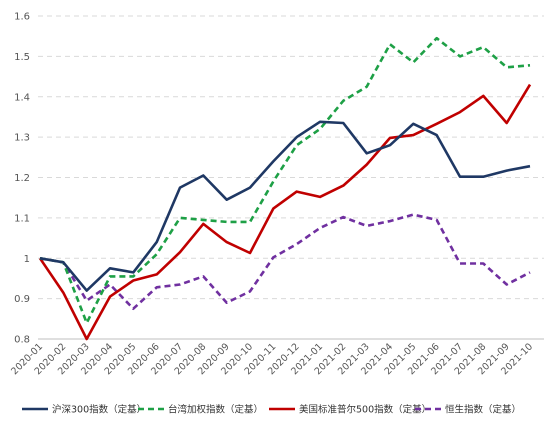 This screenshot has width=555, height=431. I want to click on y-tick-label: 1.2, so click(22, 178).